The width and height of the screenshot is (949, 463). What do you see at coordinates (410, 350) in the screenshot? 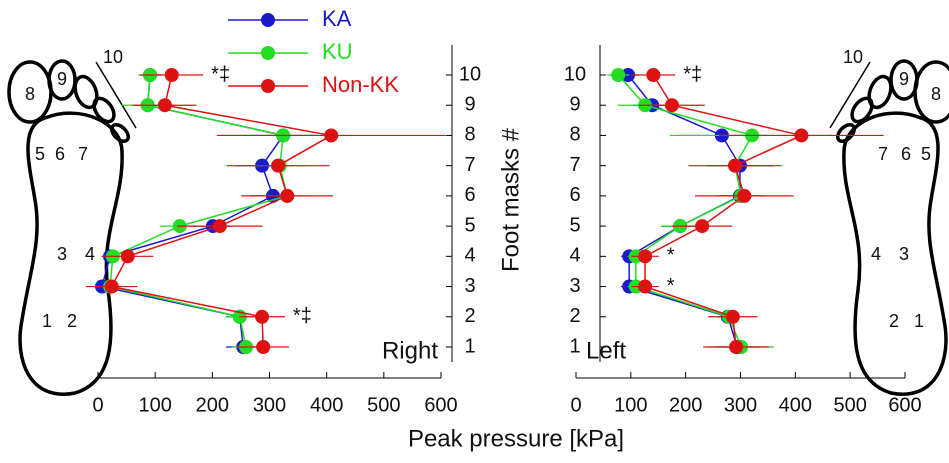
I see `panel-label: Right` at bounding box center [410, 350].